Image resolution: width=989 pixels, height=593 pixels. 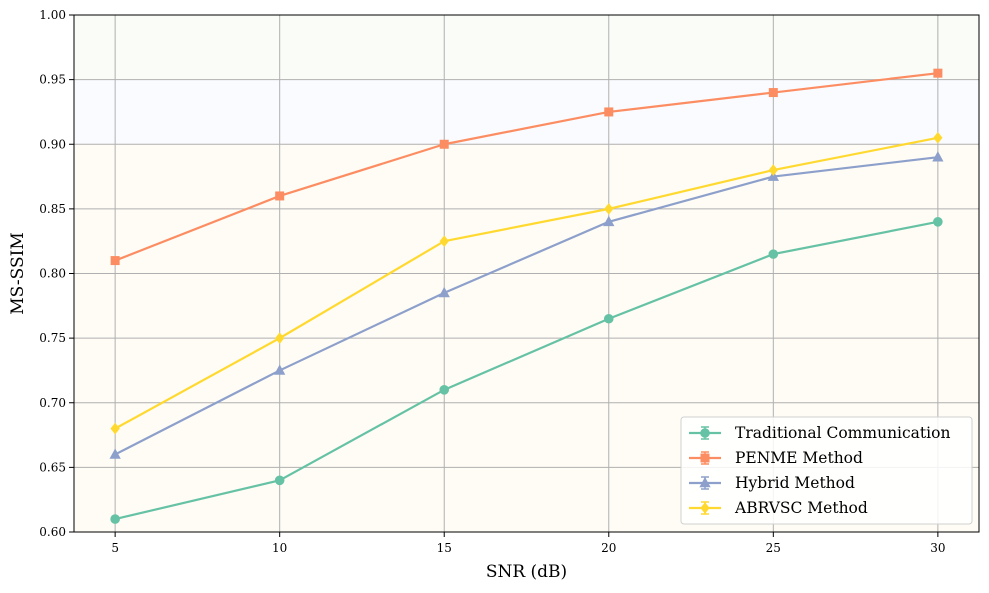 I want to click on legend-label: ABRVSC Method, so click(x=801, y=508).